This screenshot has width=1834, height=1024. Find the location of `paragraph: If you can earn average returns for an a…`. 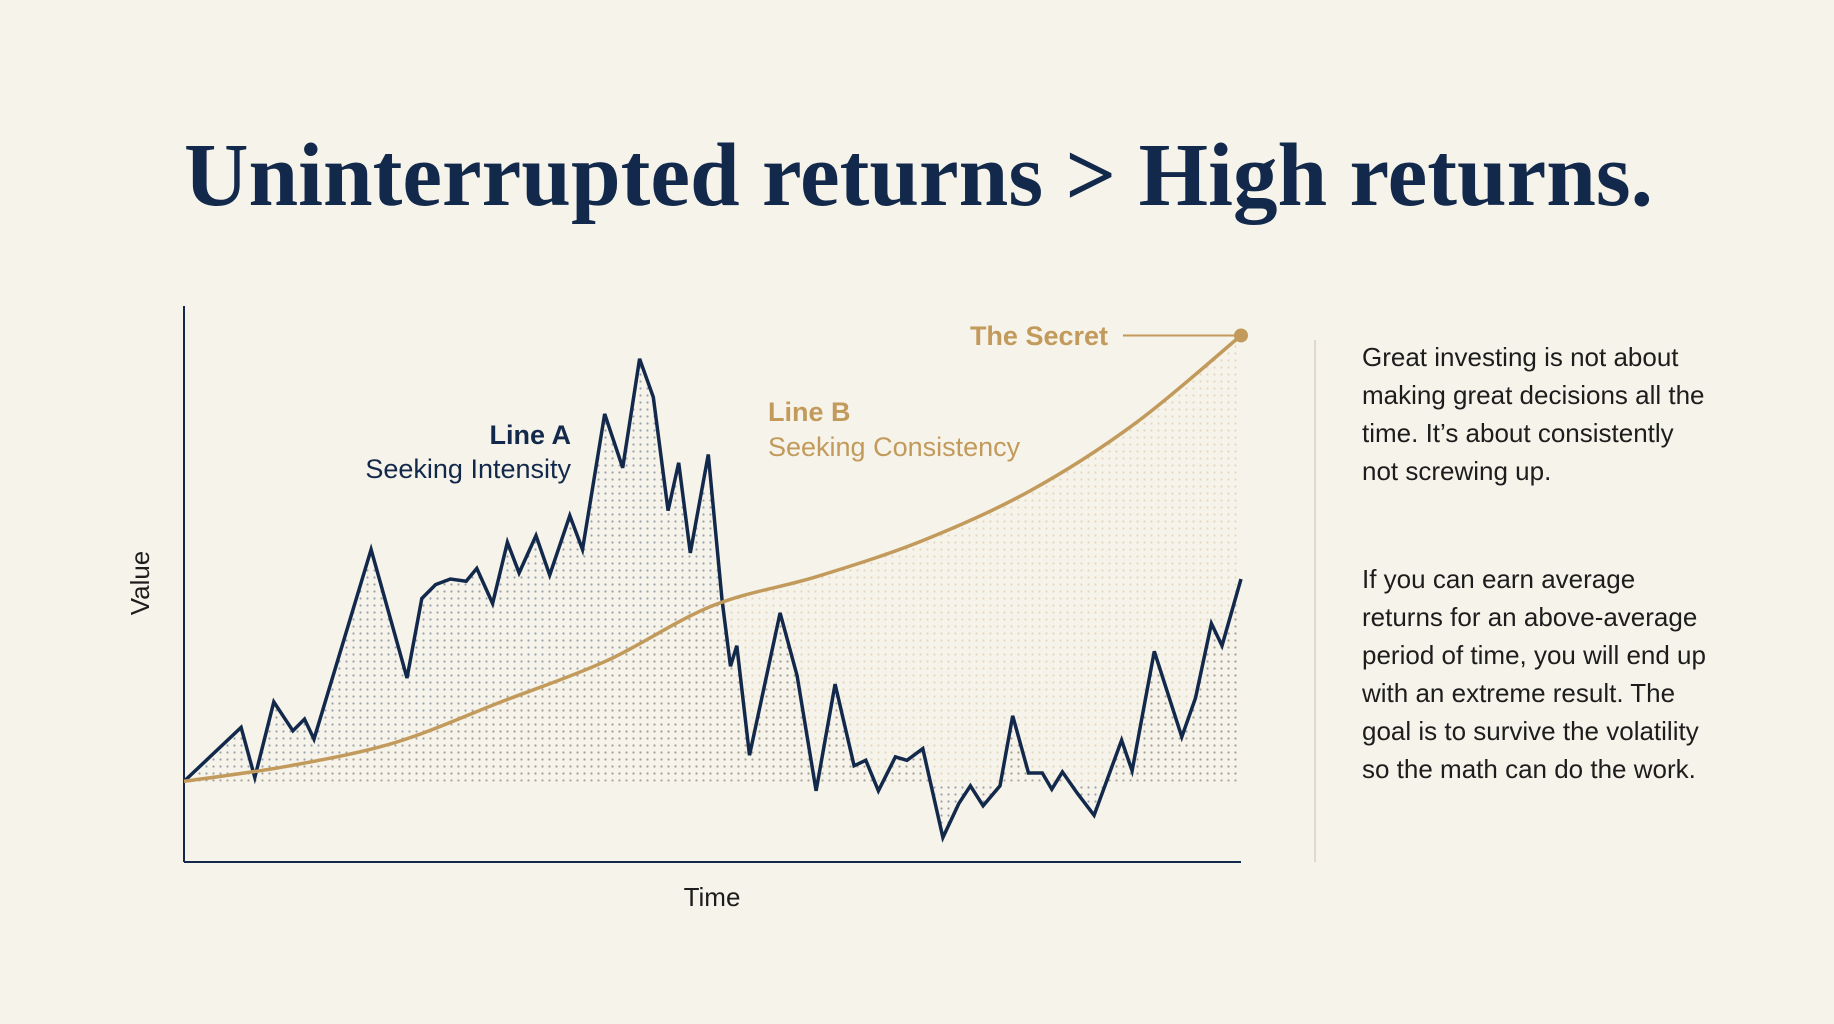

paragraph: If you can earn average returns for an a… is located at coordinates (1534, 674).